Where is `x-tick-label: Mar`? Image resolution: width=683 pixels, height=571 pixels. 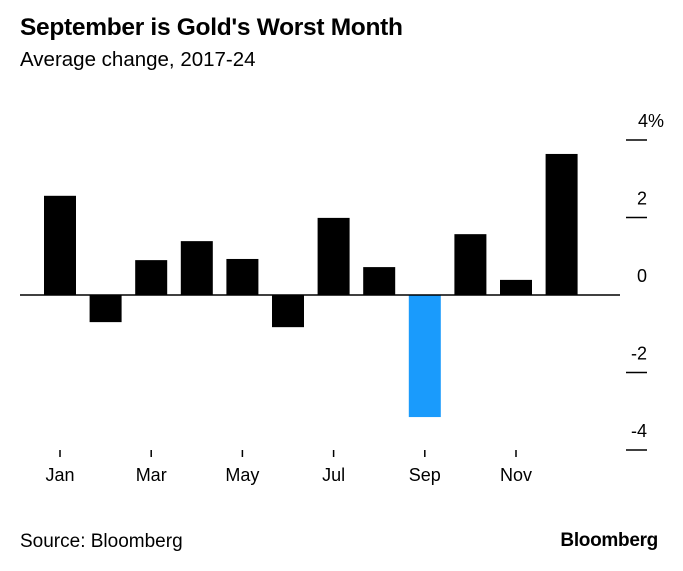
x-tick-label: Mar is located at coordinates (151, 475).